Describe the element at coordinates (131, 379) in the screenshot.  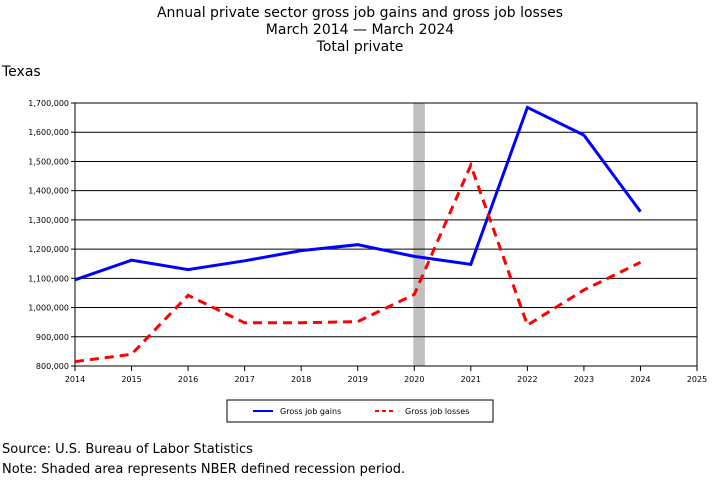
I see `x-tick-label: 2015` at that location.